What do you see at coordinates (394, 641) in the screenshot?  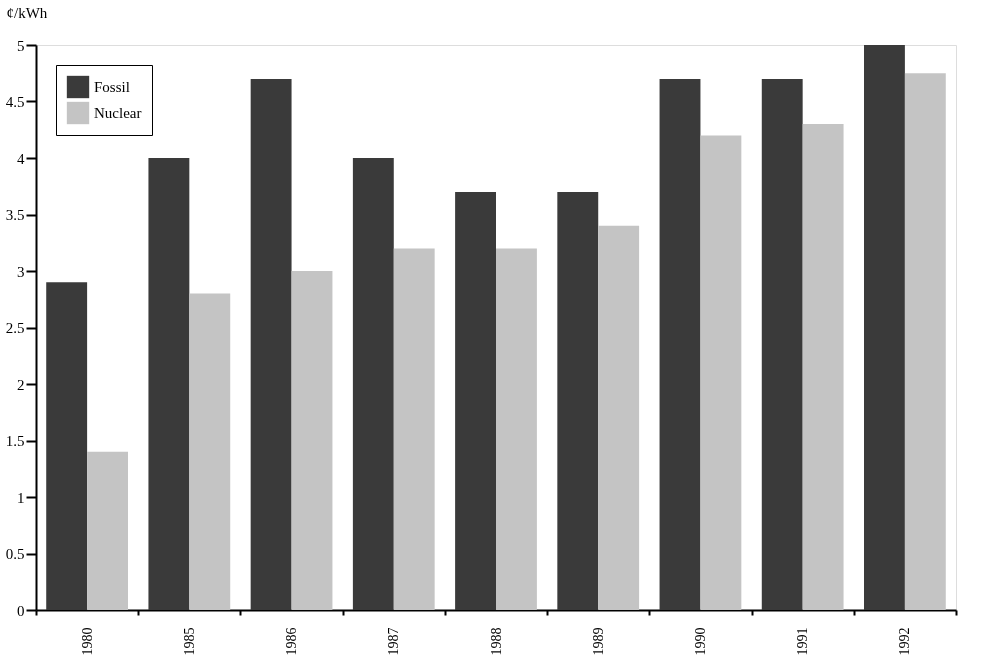 I see `x-tick-label: 1987` at bounding box center [394, 641].